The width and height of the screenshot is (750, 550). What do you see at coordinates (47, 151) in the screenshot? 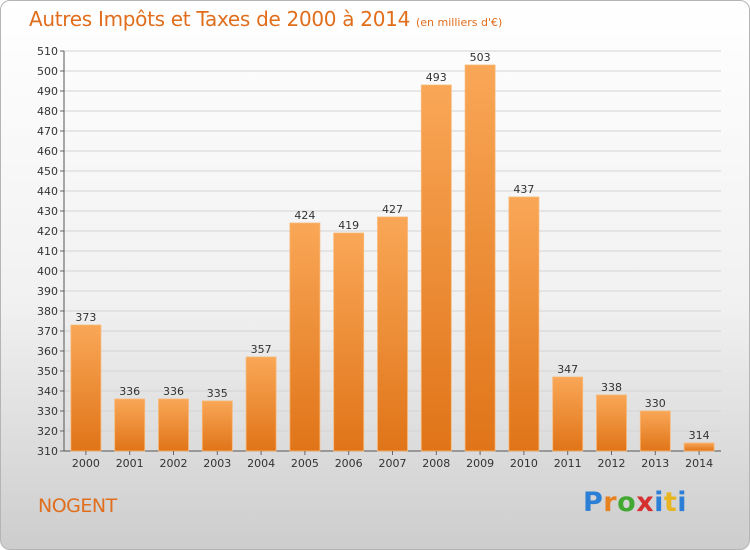
I see `ytick-label-460: 460` at bounding box center [47, 151].